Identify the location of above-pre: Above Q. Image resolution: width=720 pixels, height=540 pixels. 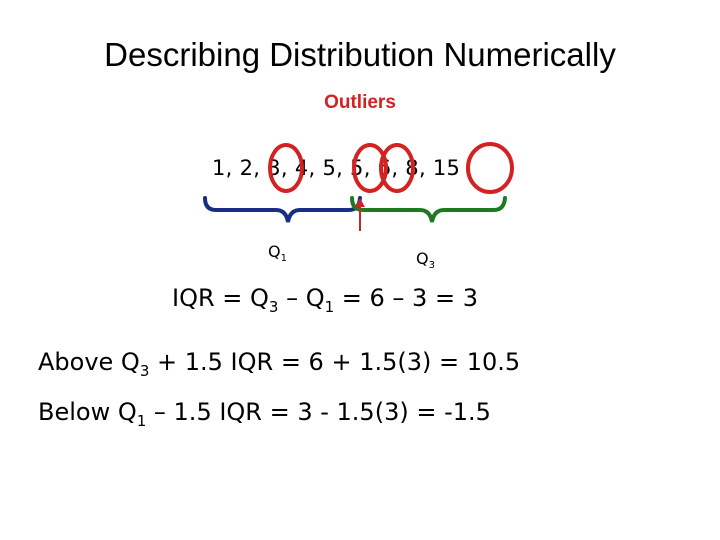
(89, 362).